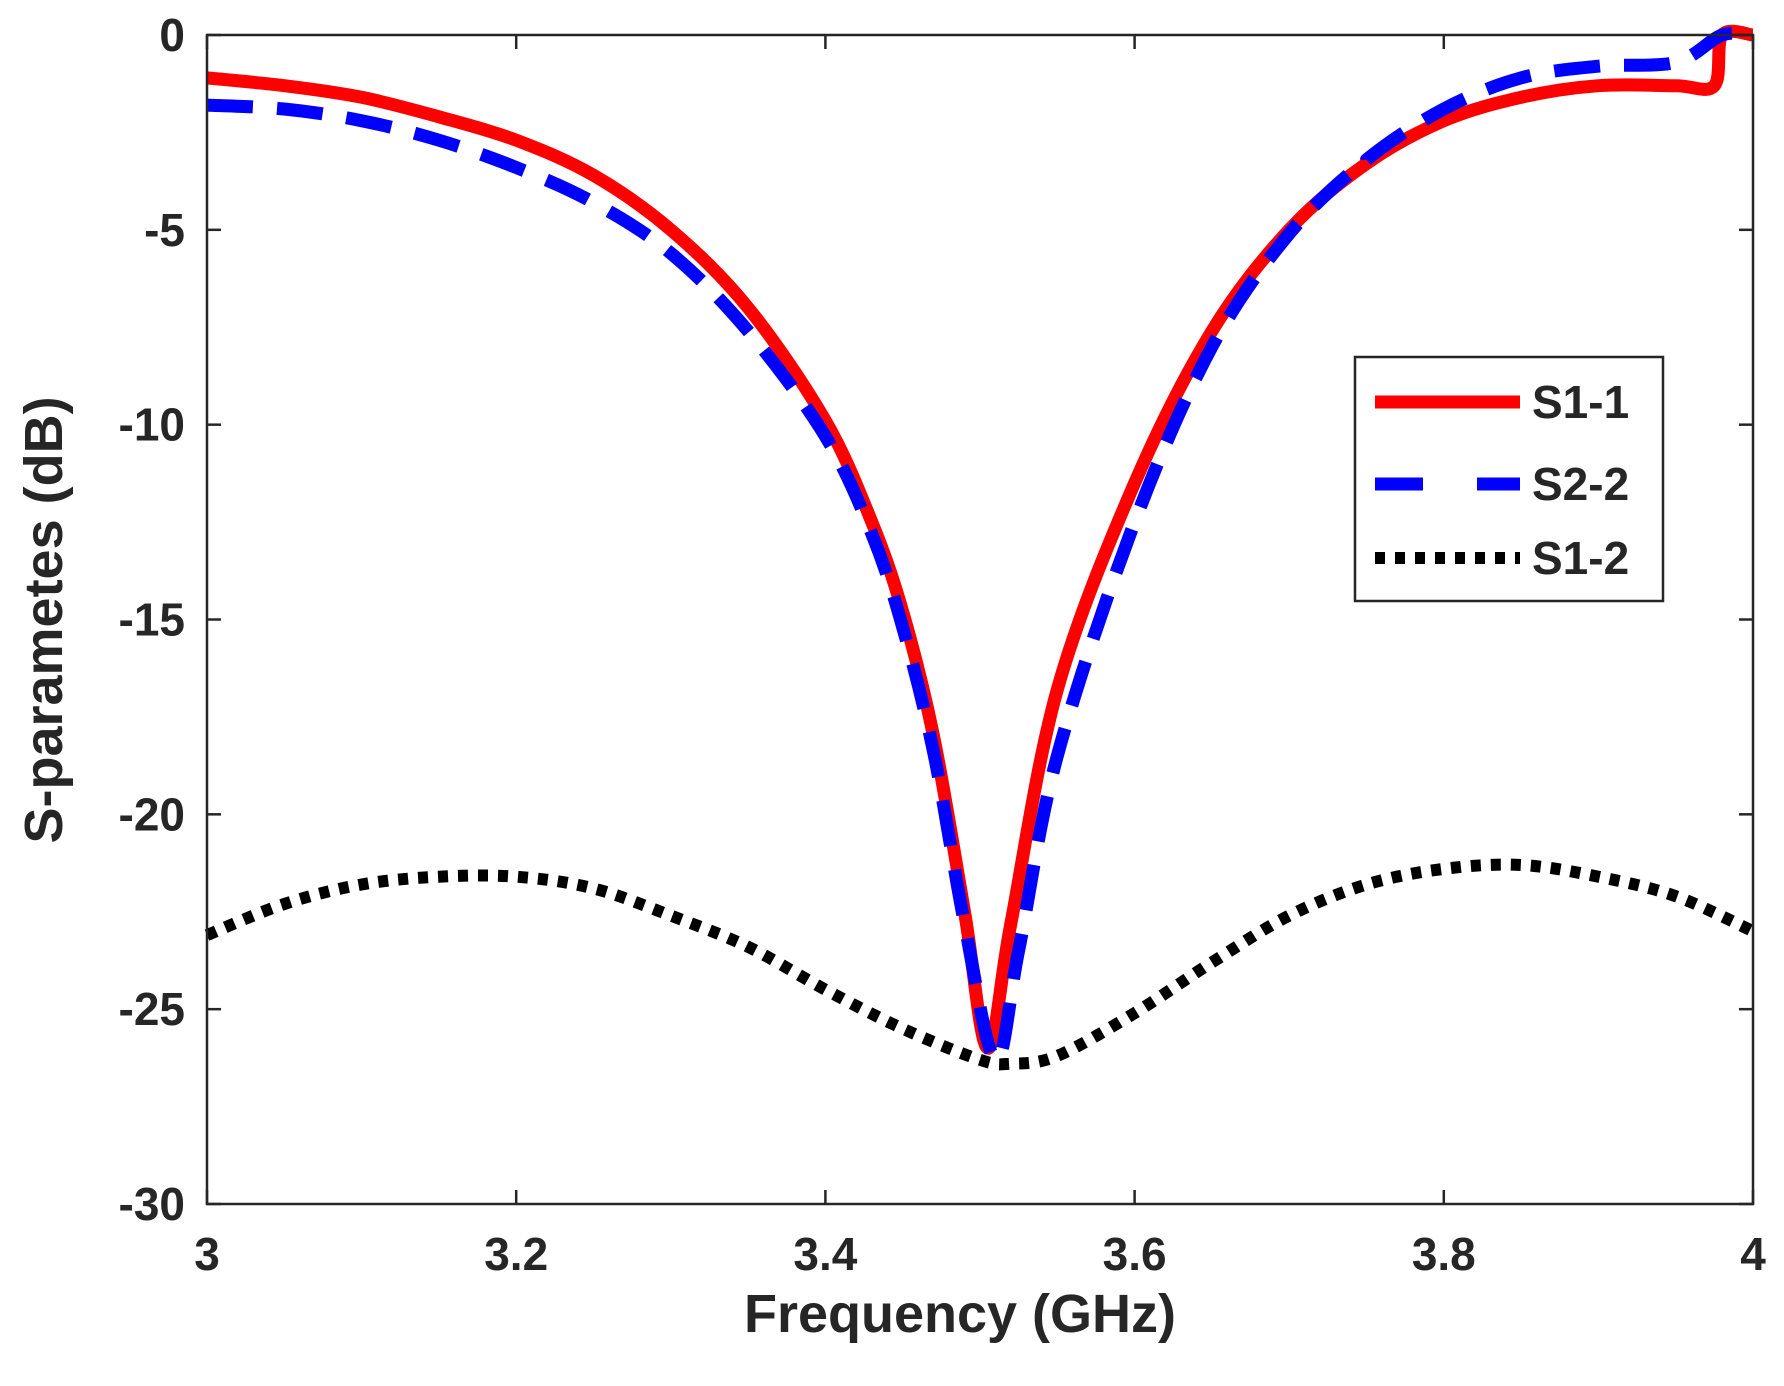  What do you see at coordinates (1580, 558) in the screenshot?
I see `legend-label-s1-2: S1-2` at bounding box center [1580, 558].